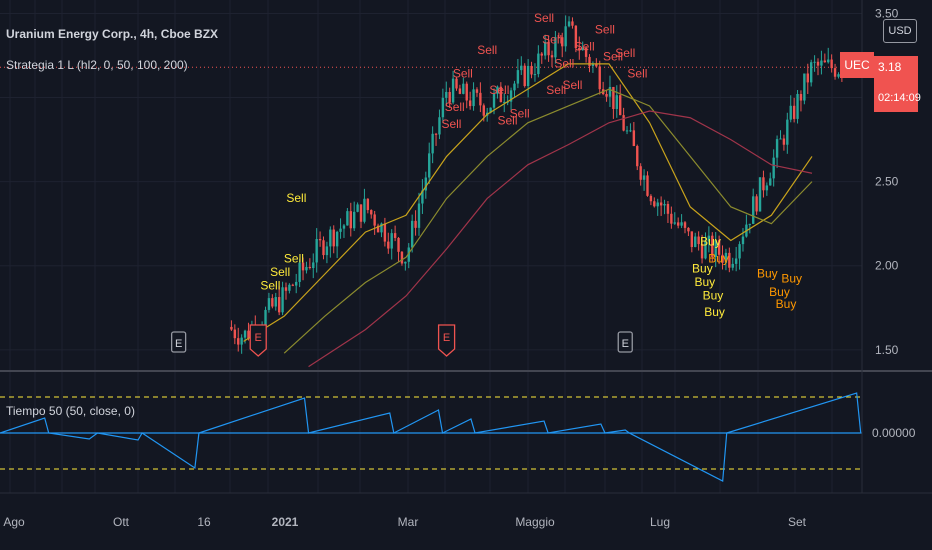  Describe the element at coordinates (408, 522) in the screenshot. I see `time-tick-label: Mar` at that location.